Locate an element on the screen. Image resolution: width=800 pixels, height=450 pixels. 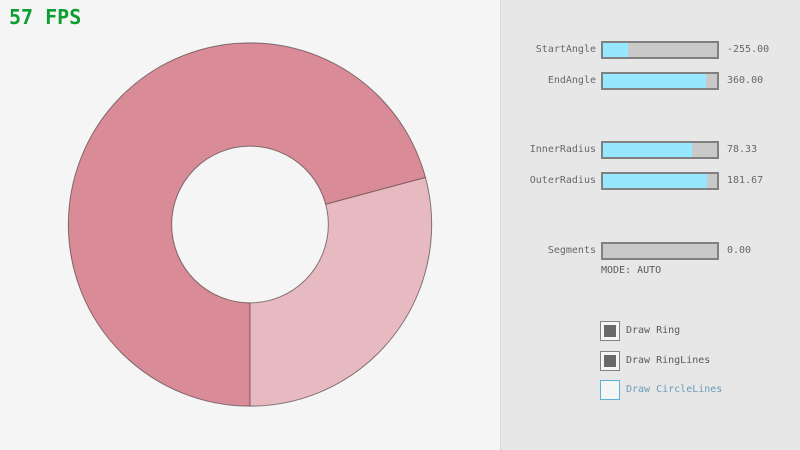
outerradius-label: OuterRadius is located at coordinates (562, 180).